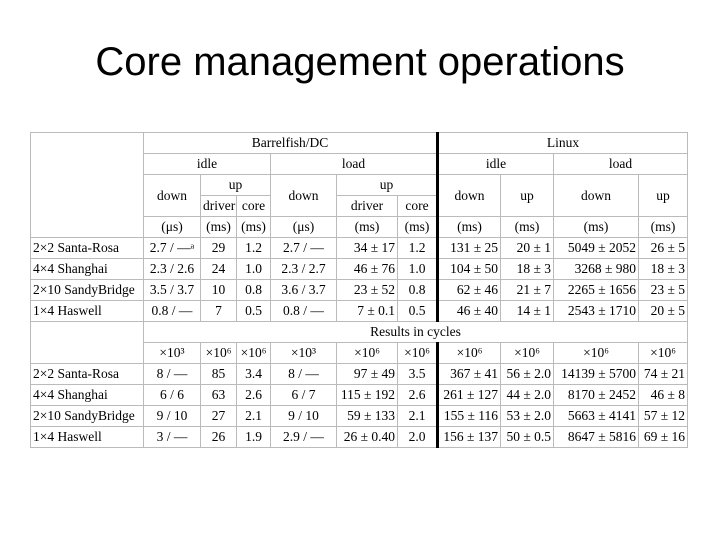  I want to click on value-cell: 156 ± 137, so click(468, 437).